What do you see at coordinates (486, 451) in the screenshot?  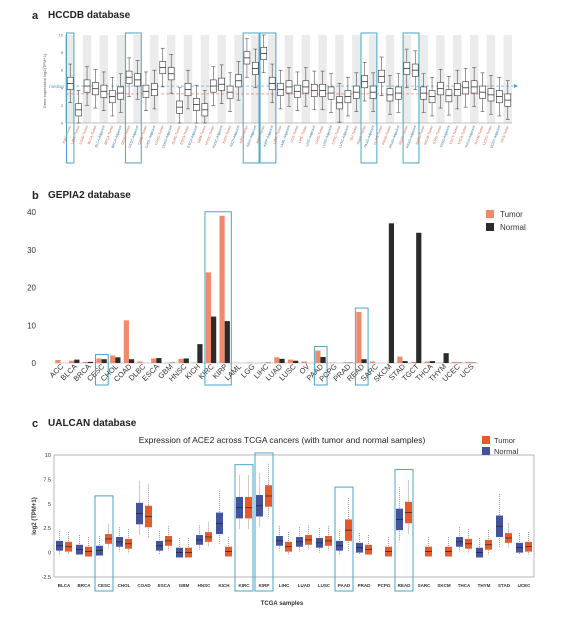 I see `legend-normal-swatch` at bounding box center [486, 451].